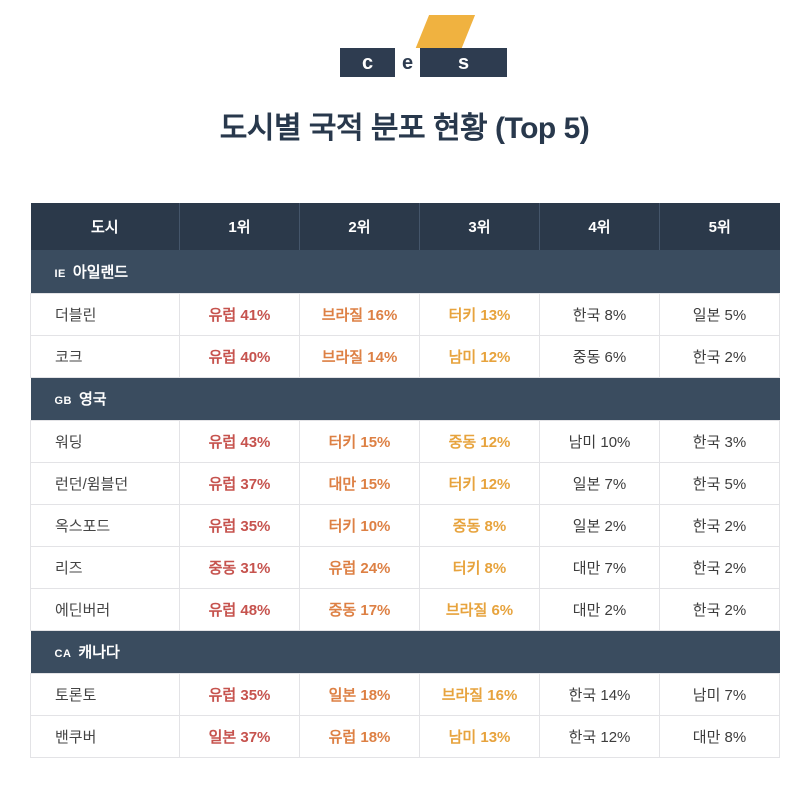 This screenshot has width=809, height=788. I want to click on city-cell: 런던/윔블던, so click(105, 483).